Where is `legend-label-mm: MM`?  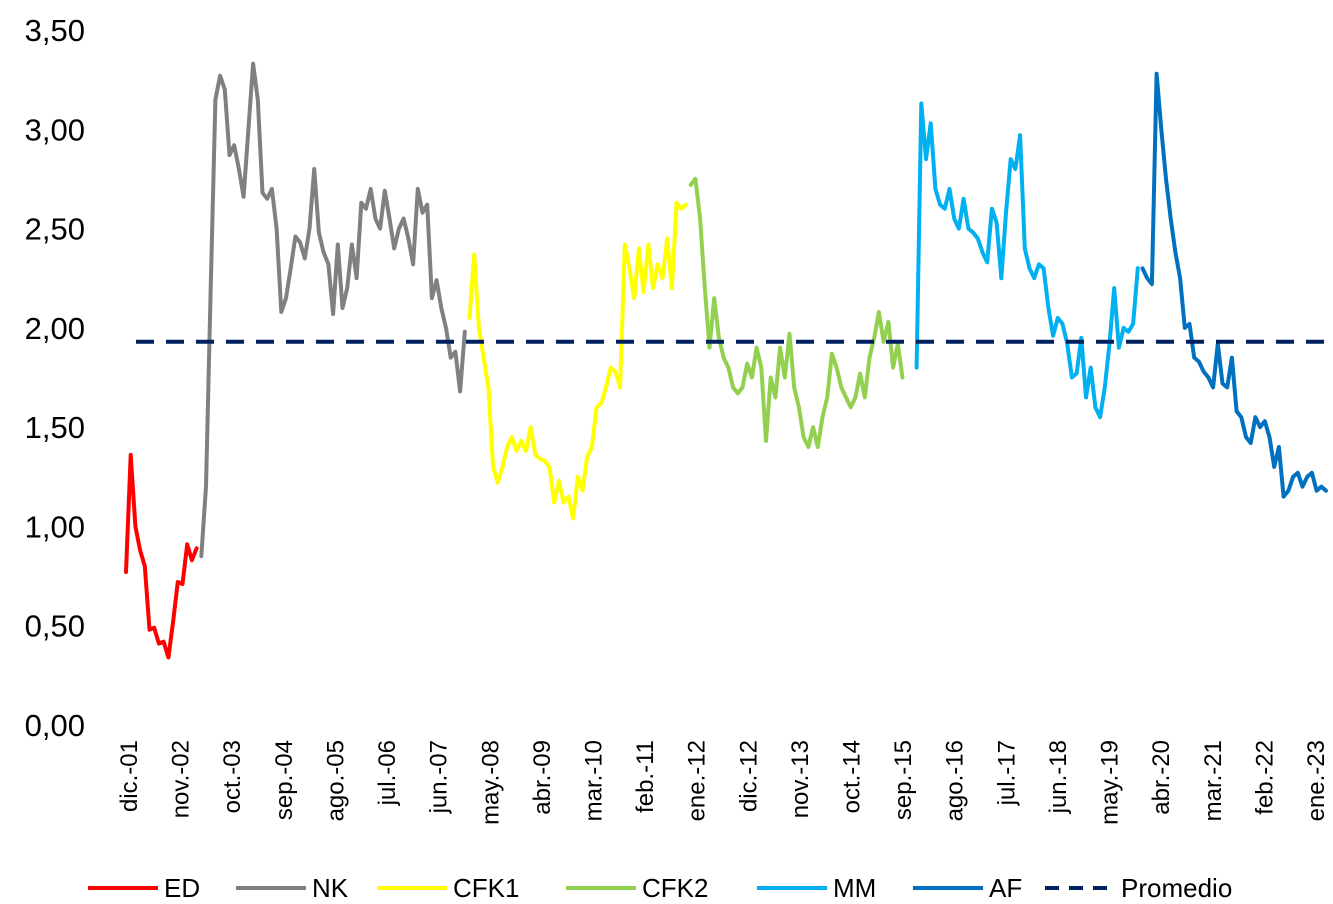 legend-label-mm: MM is located at coordinates (854, 888).